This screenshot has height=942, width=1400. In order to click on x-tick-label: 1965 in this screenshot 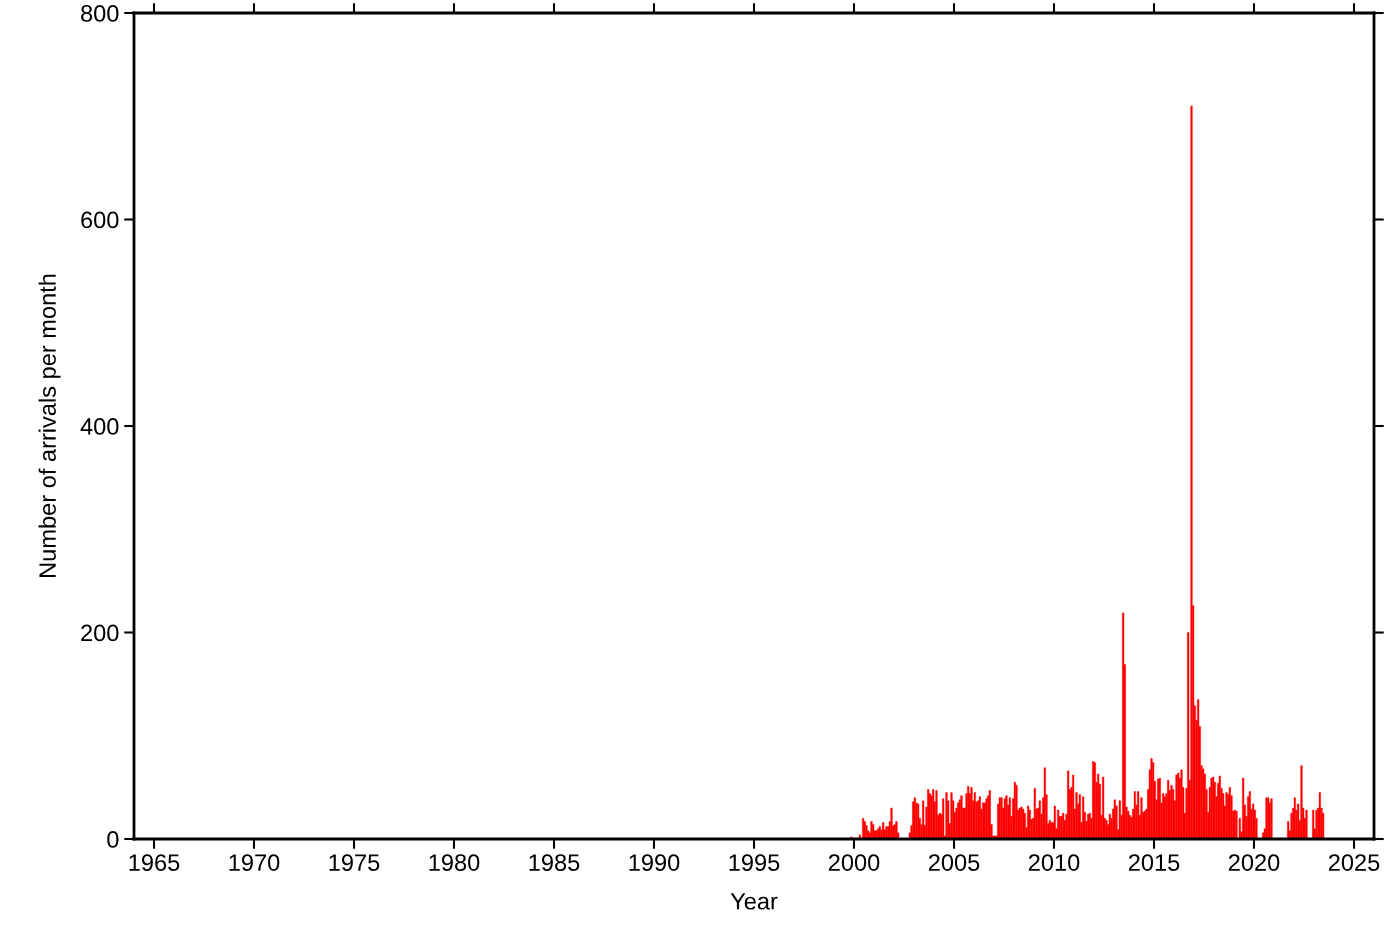, I will do `click(154, 862)`.